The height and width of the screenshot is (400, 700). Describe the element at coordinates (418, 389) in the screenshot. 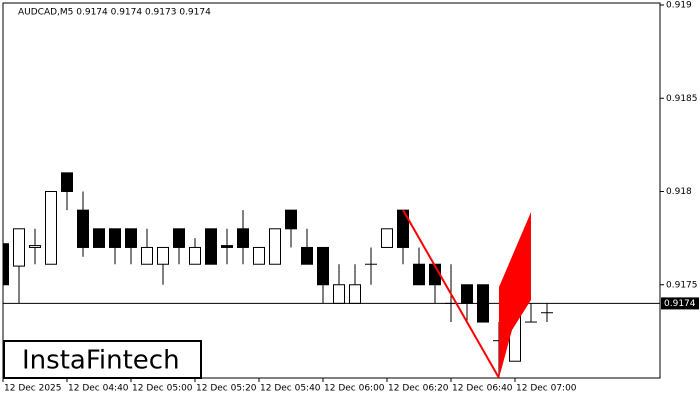

I see `x-tick-label: 12 Dec 06:20` at that location.